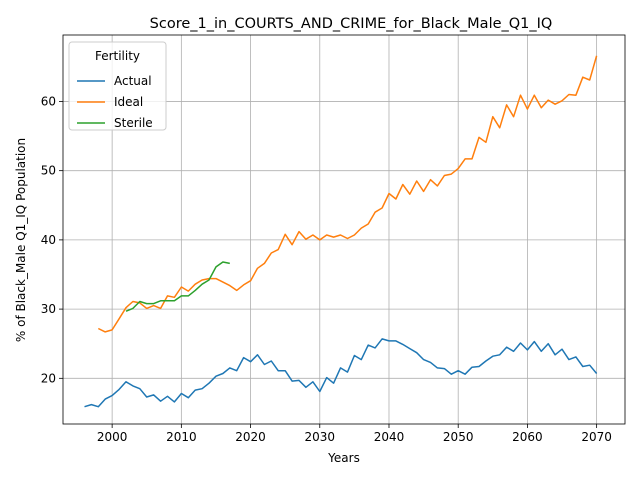  I want to click on x-tick-label: 2020, so click(250, 437).